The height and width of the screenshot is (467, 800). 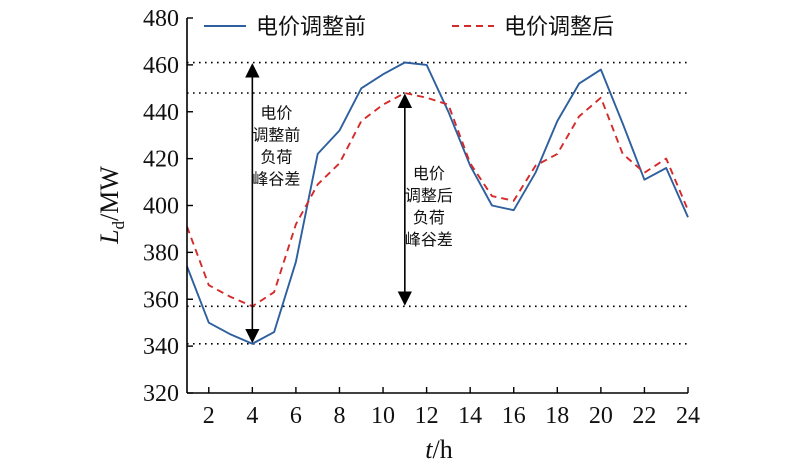 What do you see at coordinates (409, 27) in the screenshot?
I see `legend: 电价调整前 电价调整后` at bounding box center [409, 27].